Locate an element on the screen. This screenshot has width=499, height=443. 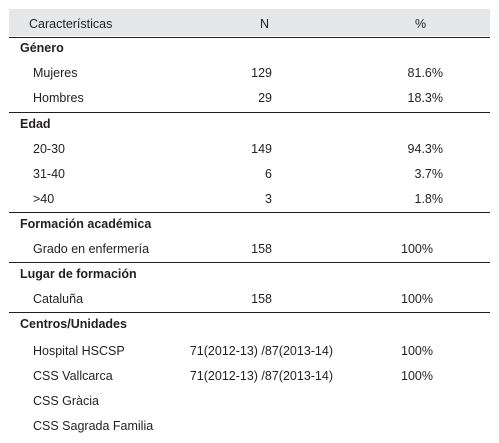
section-title-edad: Edad is located at coordinates (35, 124).